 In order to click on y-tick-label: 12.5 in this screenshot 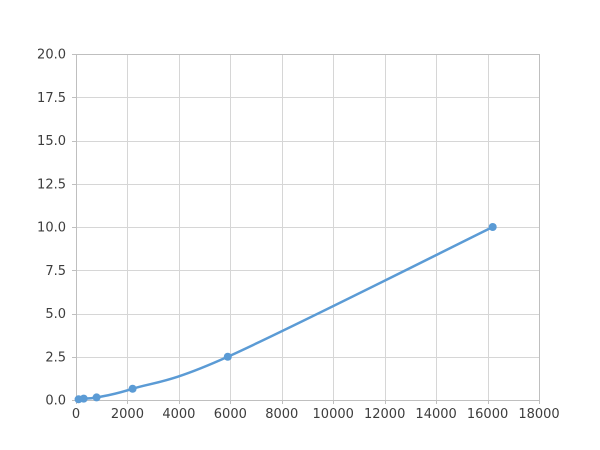, I will do `click(51, 184)`.